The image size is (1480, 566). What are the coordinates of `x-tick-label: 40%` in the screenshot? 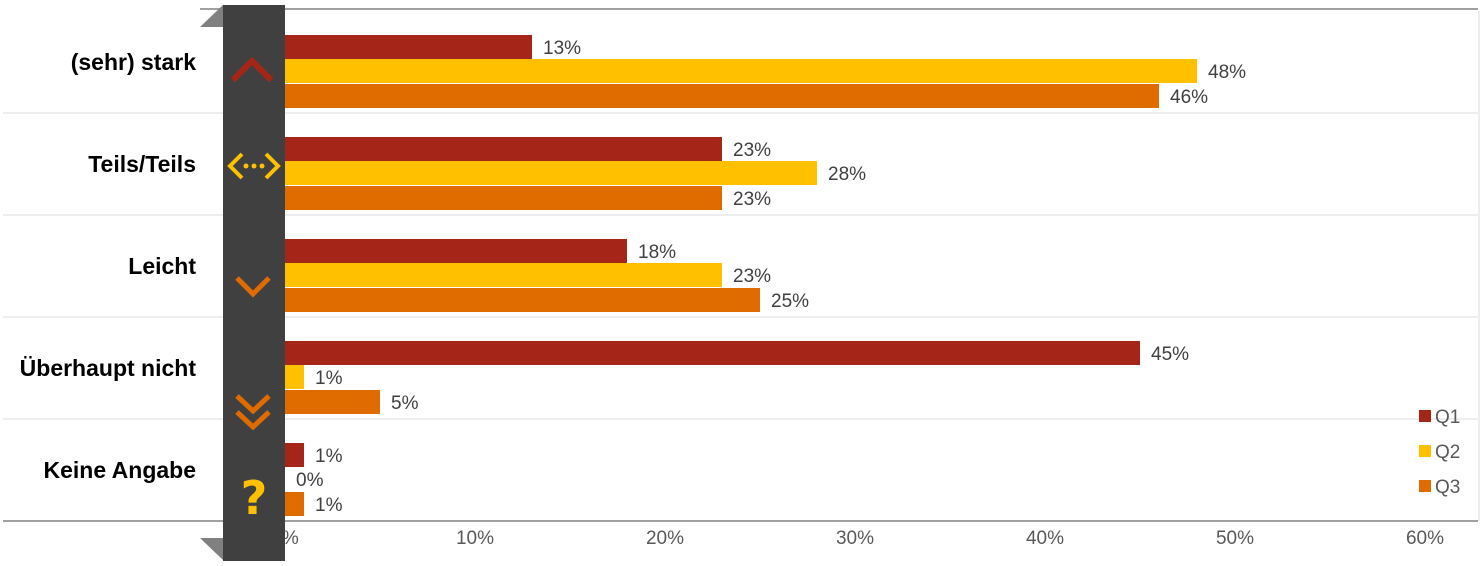 It's located at (1045, 538).